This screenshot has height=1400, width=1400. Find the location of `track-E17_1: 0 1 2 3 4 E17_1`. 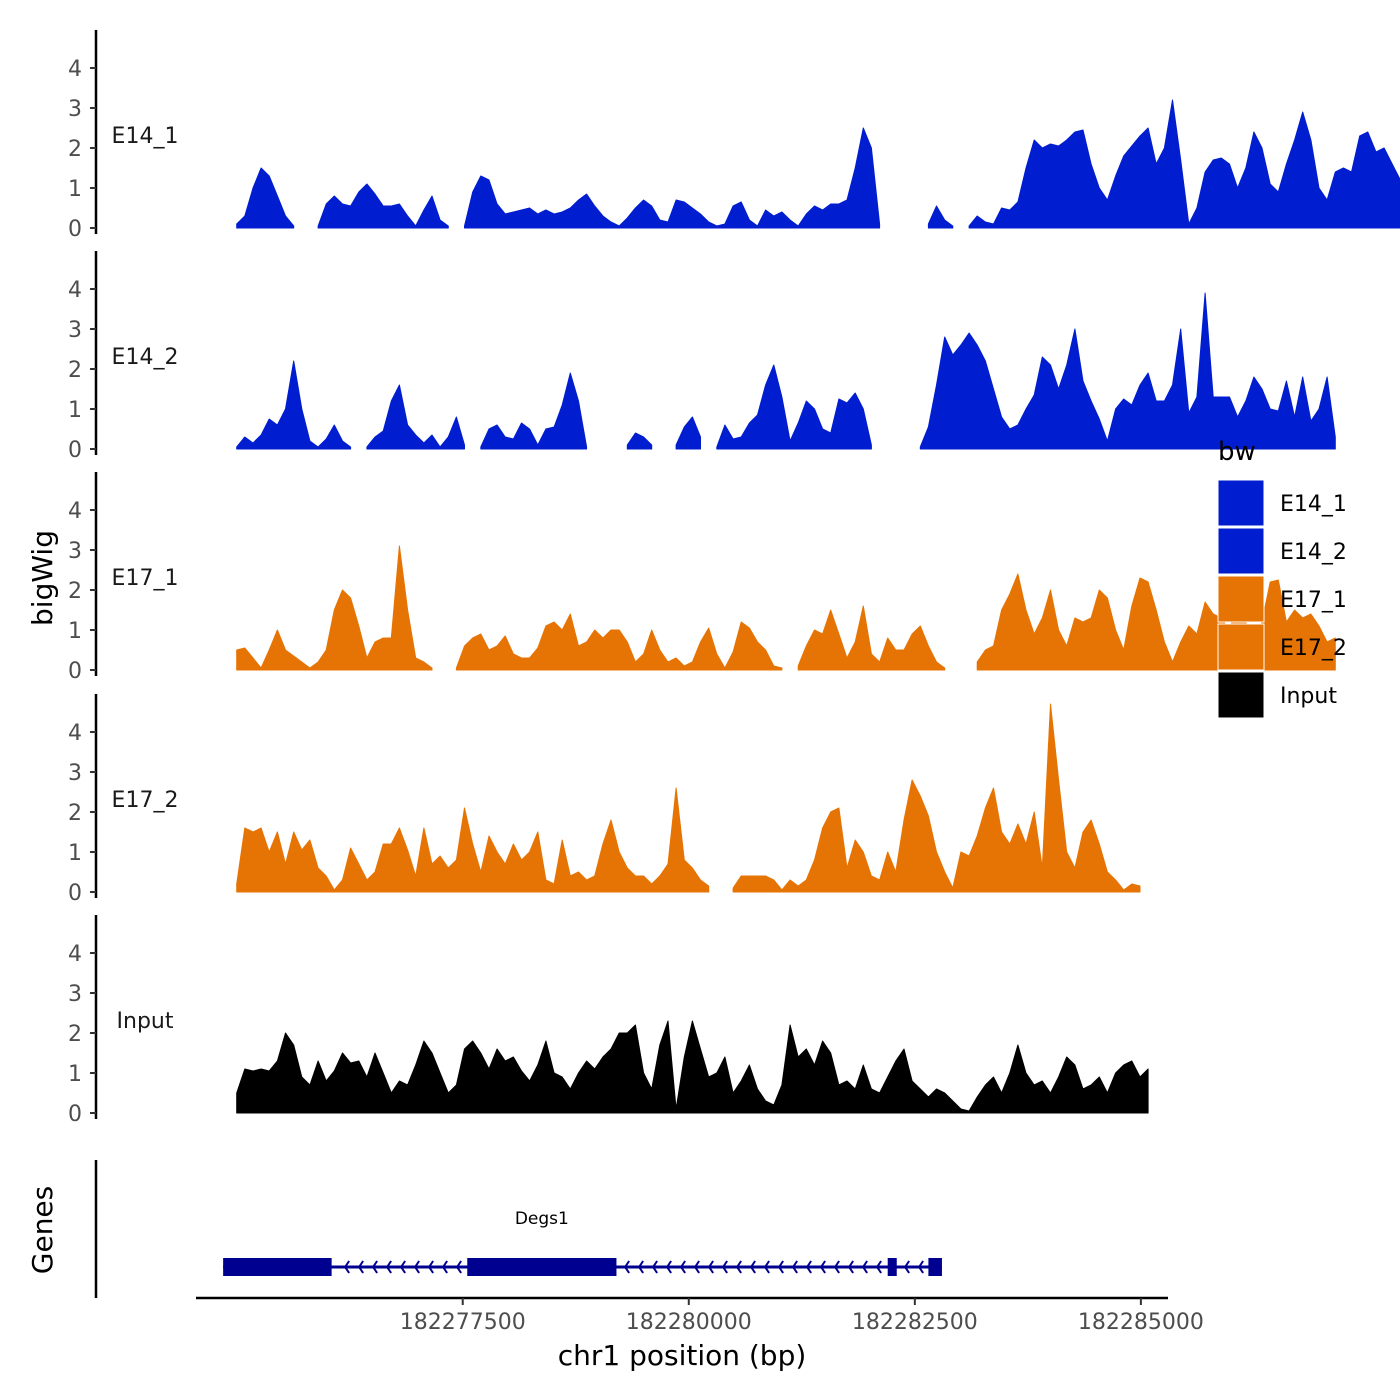

track-E17_1: 0 1 2 3 4 E17_1 is located at coordinates (702, 578).